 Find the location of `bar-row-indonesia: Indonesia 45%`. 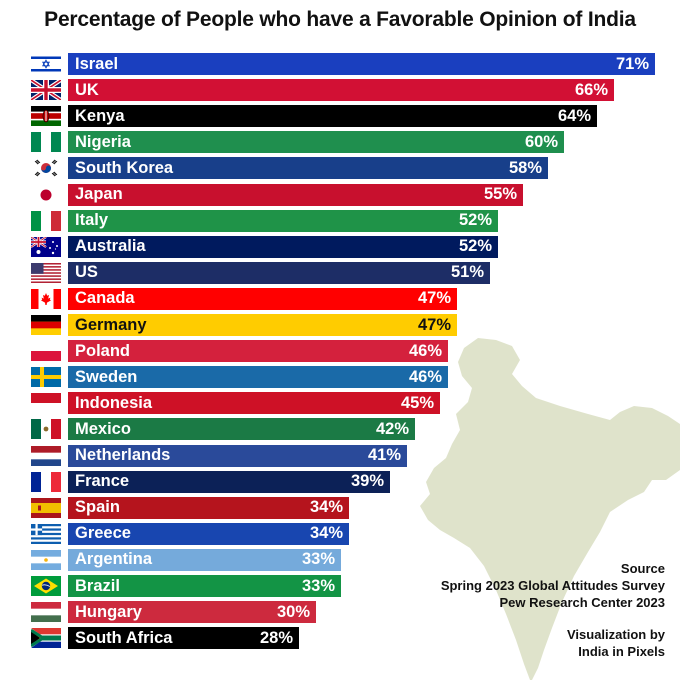

bar-row-indonesia: Indonesia 45% is located at coordinates (340, 403).